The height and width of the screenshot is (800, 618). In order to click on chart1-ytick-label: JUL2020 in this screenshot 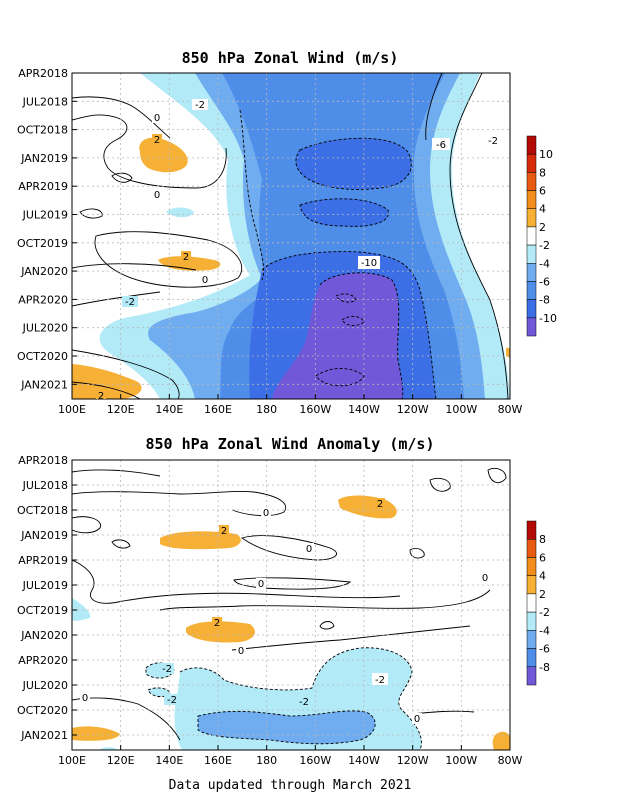, I will do `click(45, 328)`.